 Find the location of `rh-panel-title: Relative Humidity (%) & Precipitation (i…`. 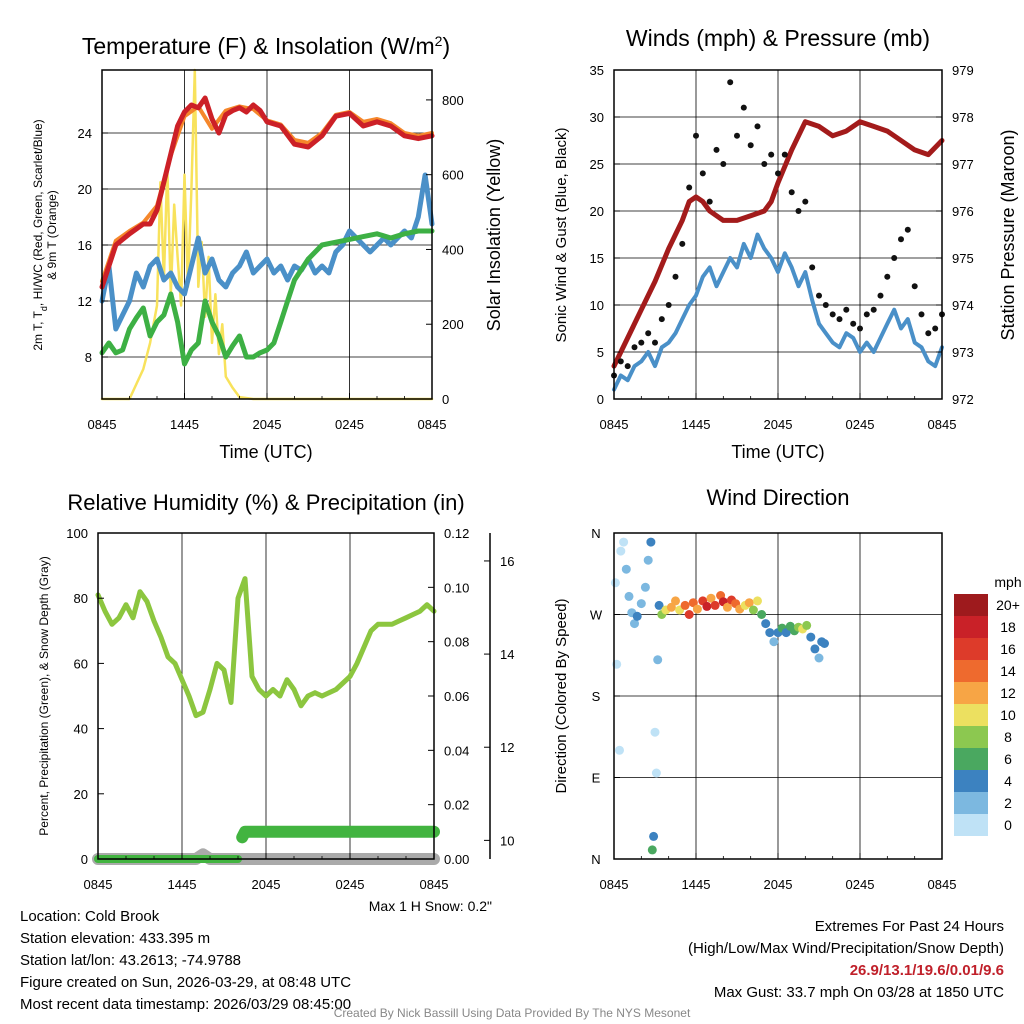

rh-panel-title: Relative Humidity (%) & Precipitation (i… is located at coordinates (265, 502).